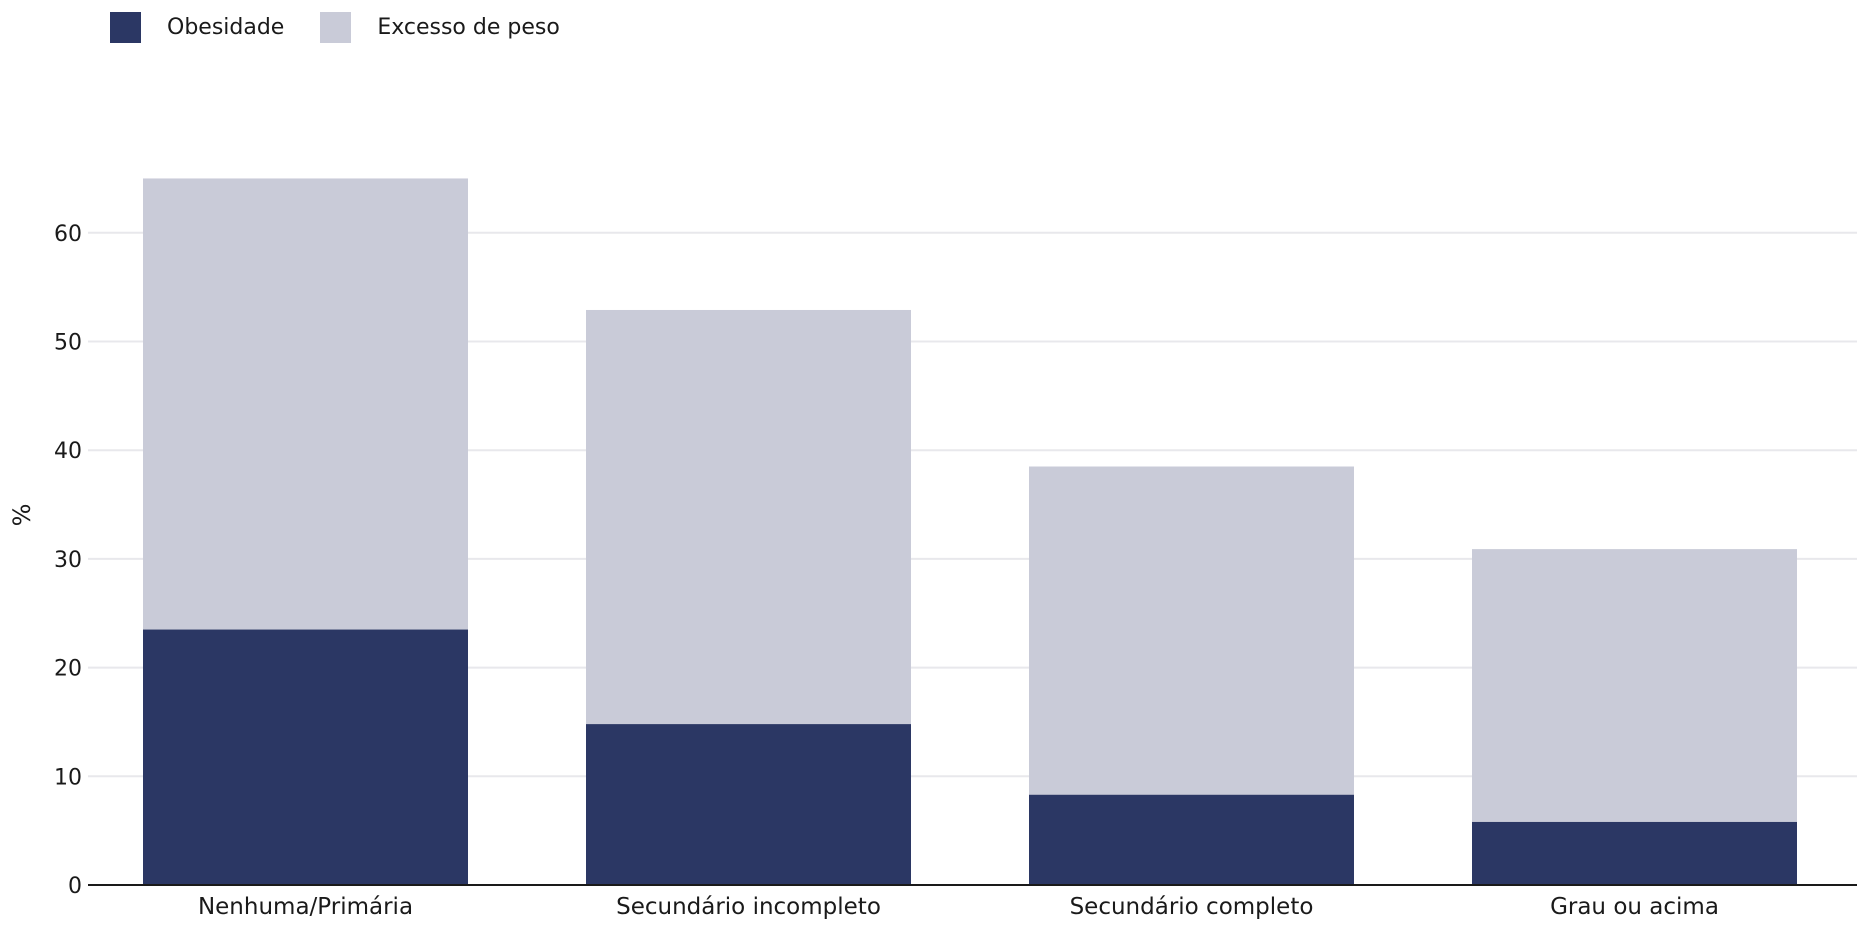 This screenshot has width=1857, height=928. I want to click on y-axis-label: %, so click(22, 515).